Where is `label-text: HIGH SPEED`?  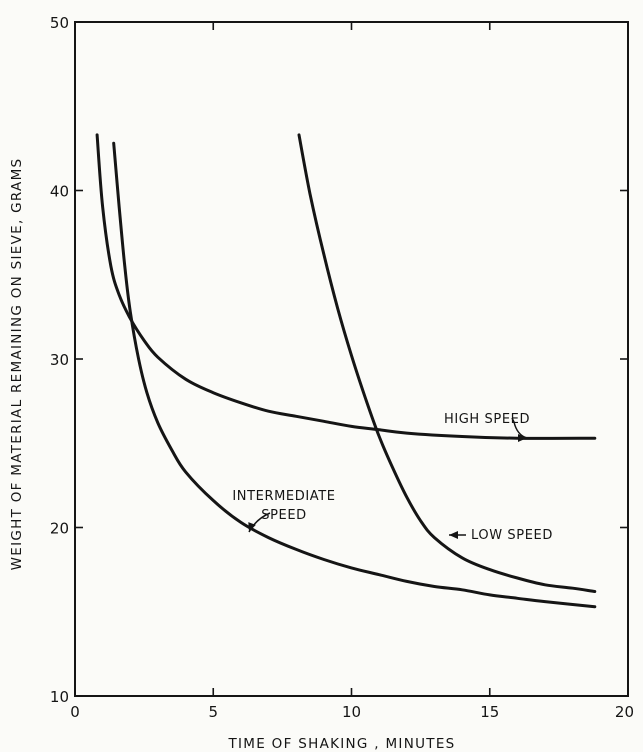
label-text: HIGH SPEED is located at coordinates (487, 419).